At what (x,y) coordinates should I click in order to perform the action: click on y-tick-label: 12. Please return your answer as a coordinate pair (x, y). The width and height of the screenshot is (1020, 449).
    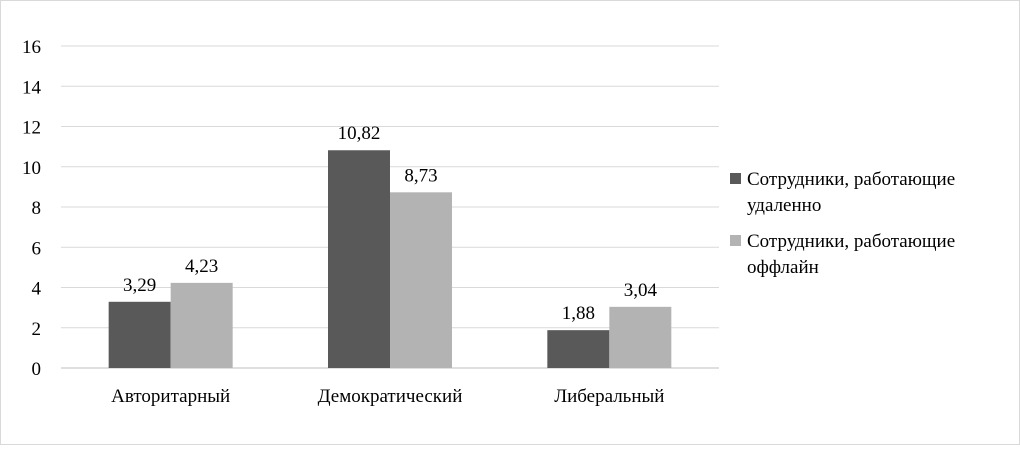
    Looking at the image, I should click on (31, 128).